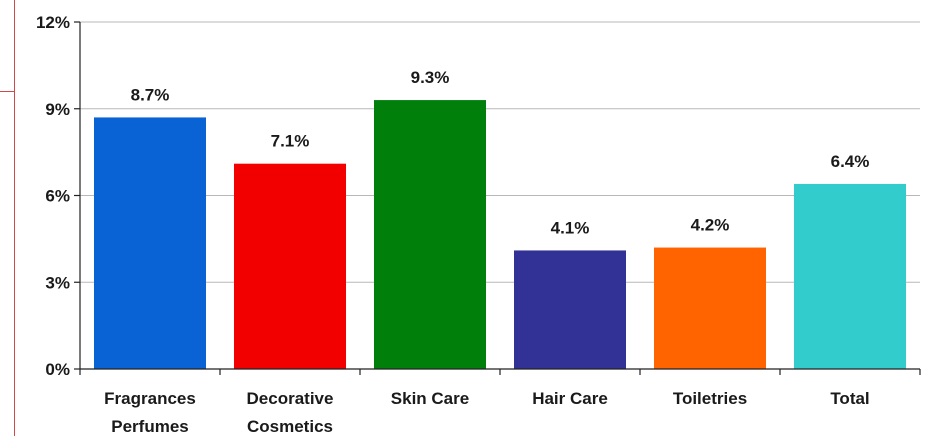 The height and width of the screenshot is (436, 941). What do you see at coordinates (14, 218) in the screenshot?
I see `frame-border-left` at bounding box center [14, 218].